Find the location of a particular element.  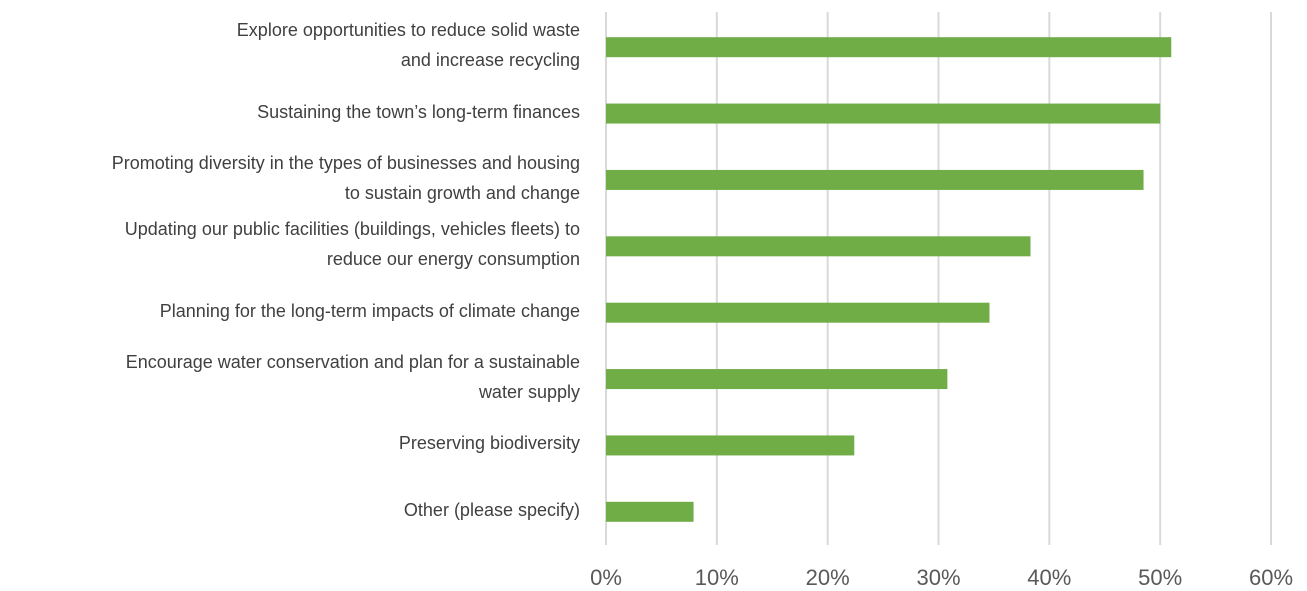

x-tick-label: 40% is located at coordinates (1049, 577).